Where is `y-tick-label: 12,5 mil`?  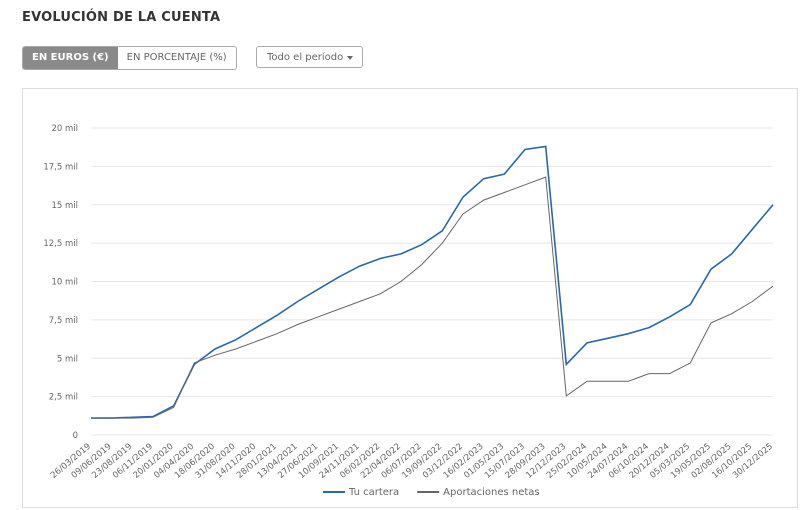
y-tick-label: 12,5 mil is located at coordinates (60, 244).